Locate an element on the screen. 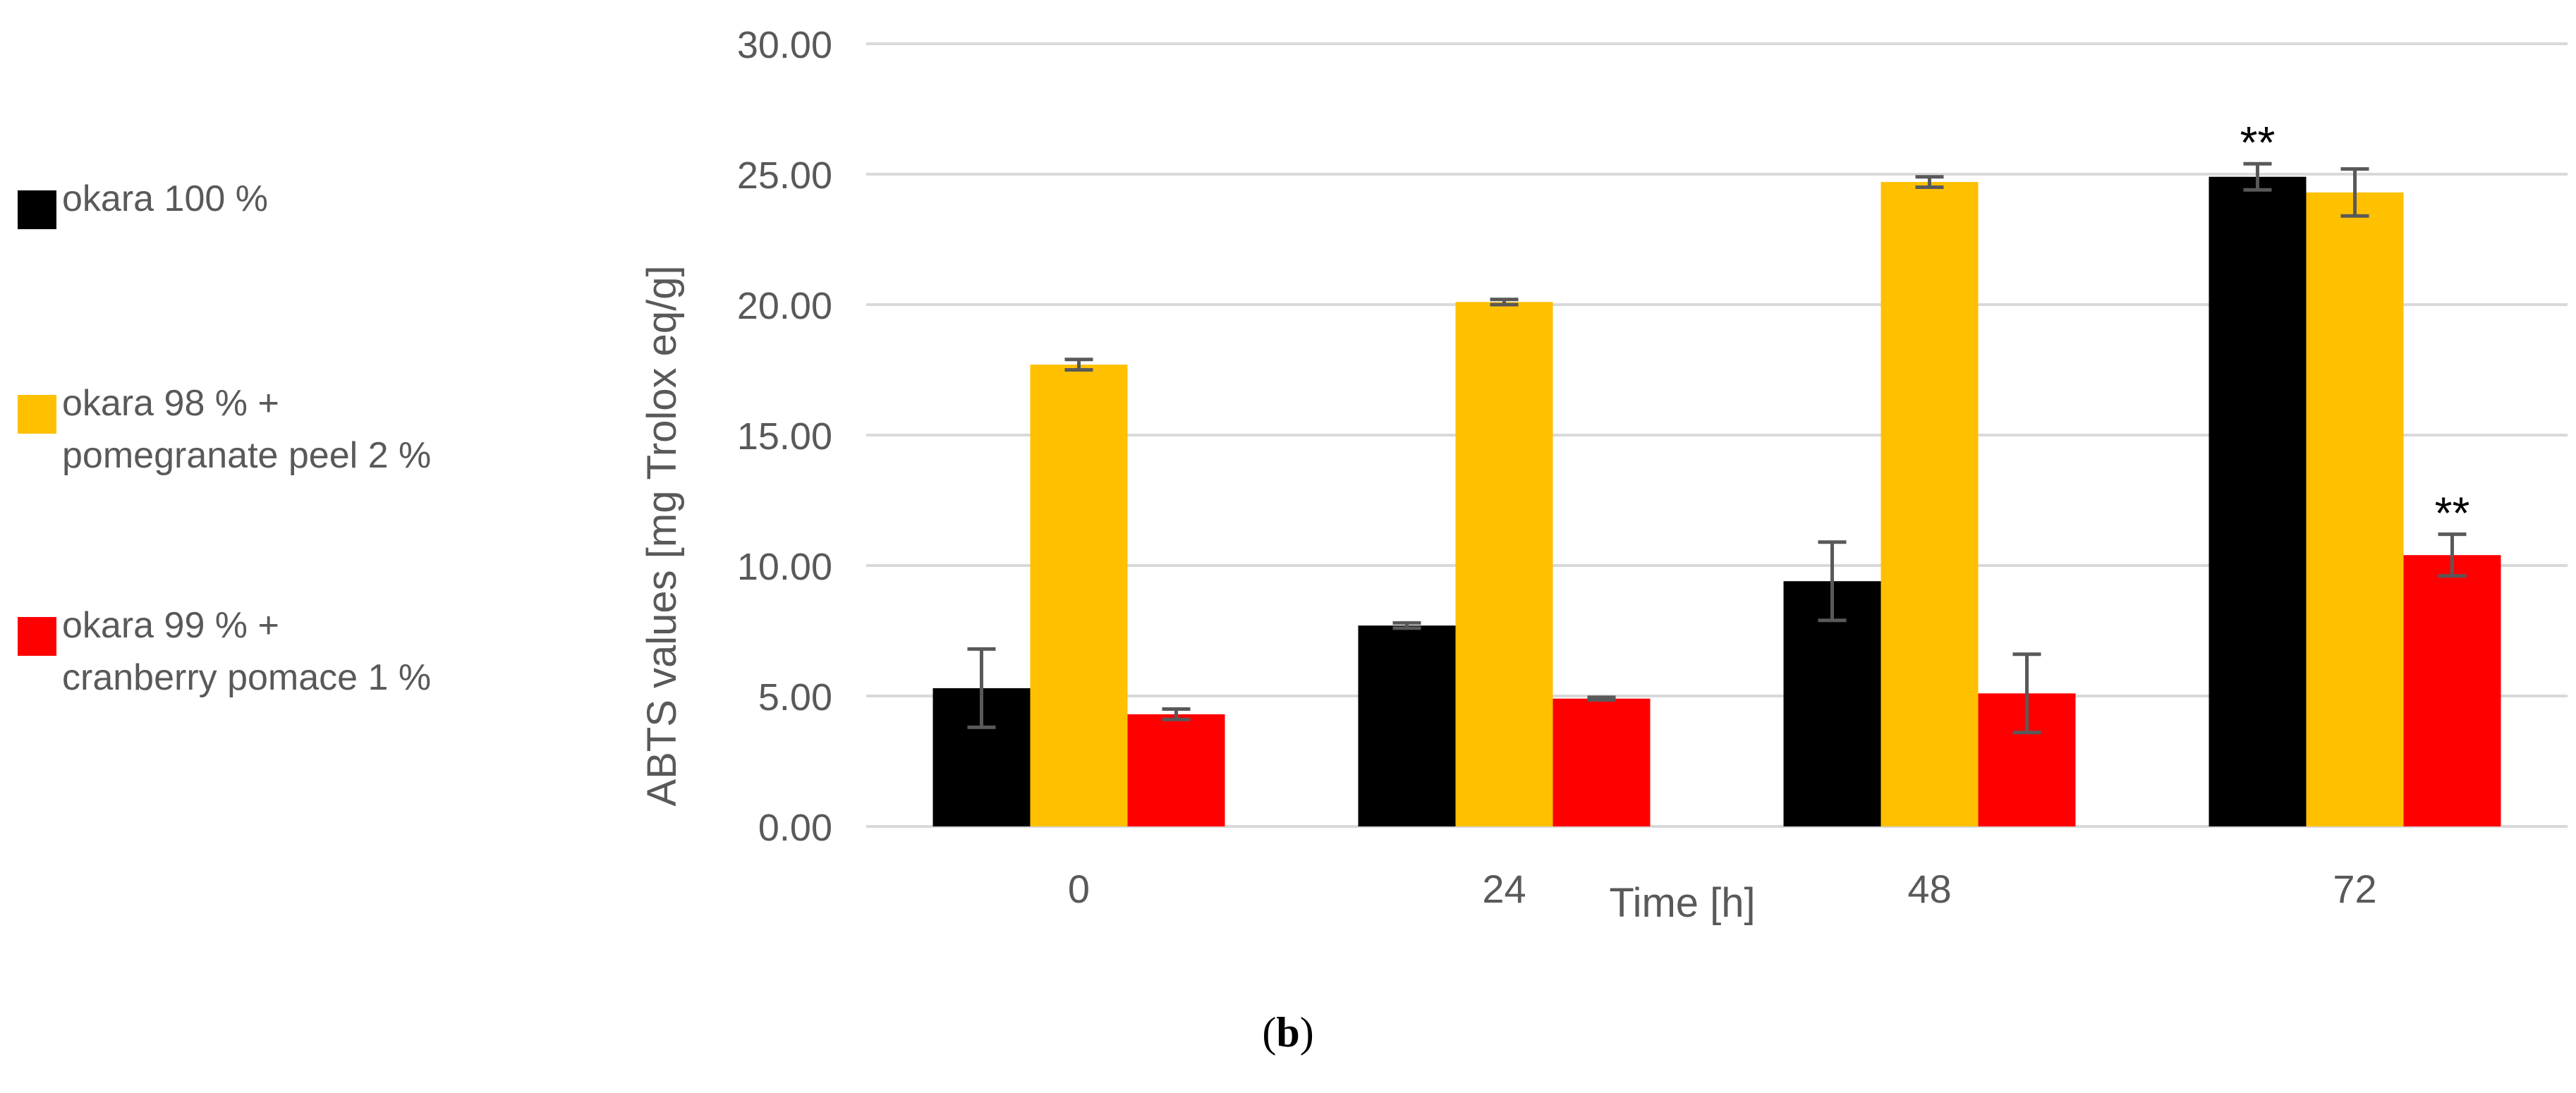 The height and width of the screenshot is (1093, 2576). legend-label: okara 100 % is located at coordinates (165, 198).